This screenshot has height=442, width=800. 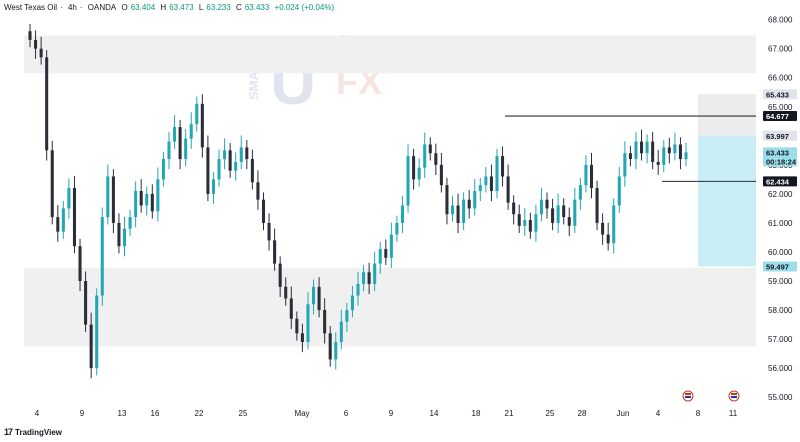 What do you see at coordinates (780, 181) in the screenshot?
I see `price-tag: 62.434` at bounding box center [780, 181].